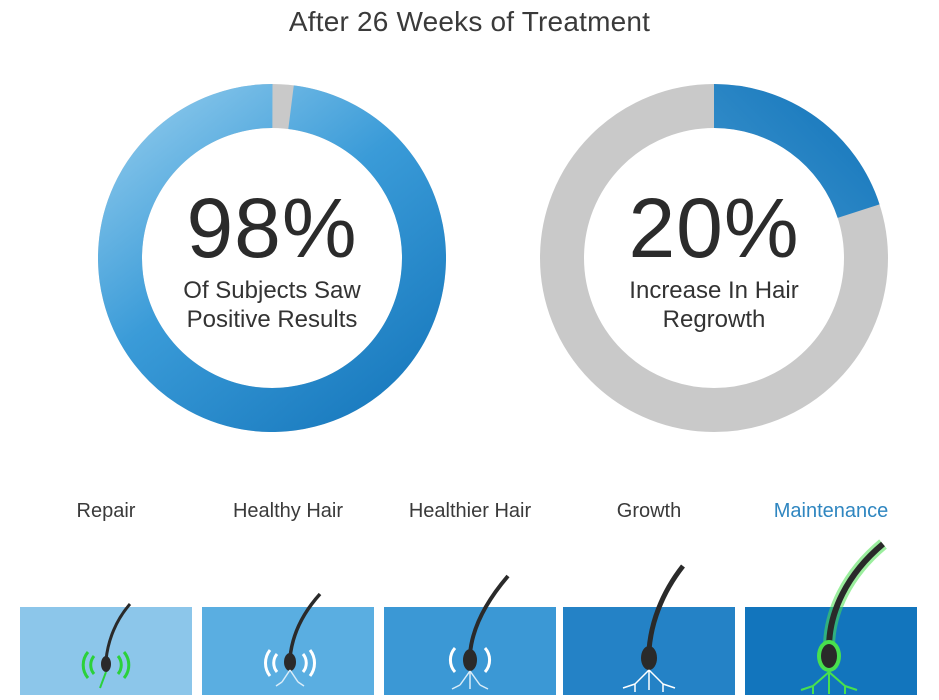 This screenshot has width=939, height=700. I want to click on hair-follicle-maintenance-icon, so click(843, 616).